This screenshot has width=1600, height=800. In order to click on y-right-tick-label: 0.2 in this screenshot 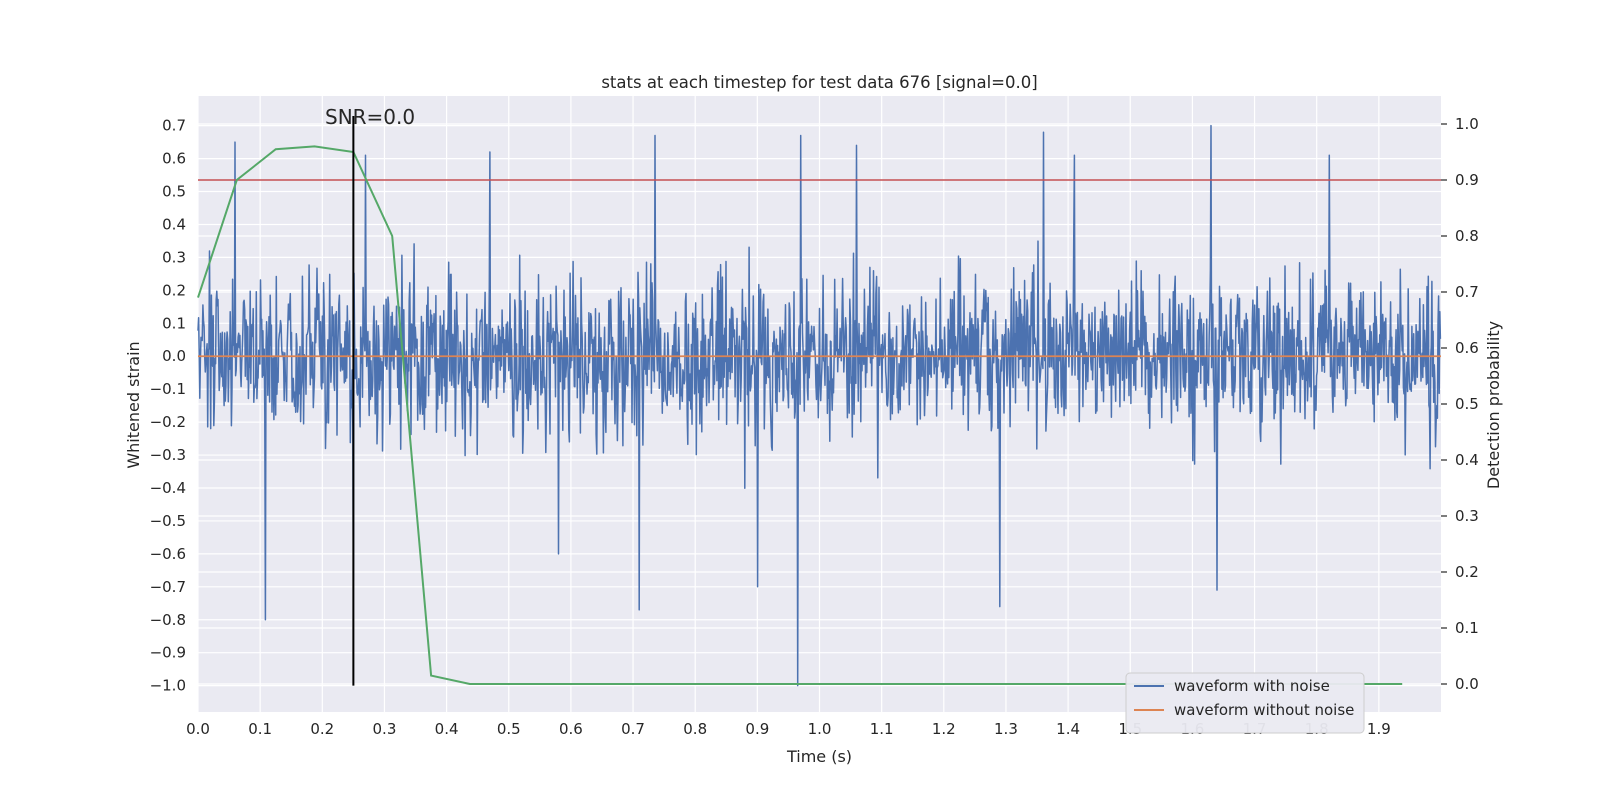, I will do `click(1467, 572)`.